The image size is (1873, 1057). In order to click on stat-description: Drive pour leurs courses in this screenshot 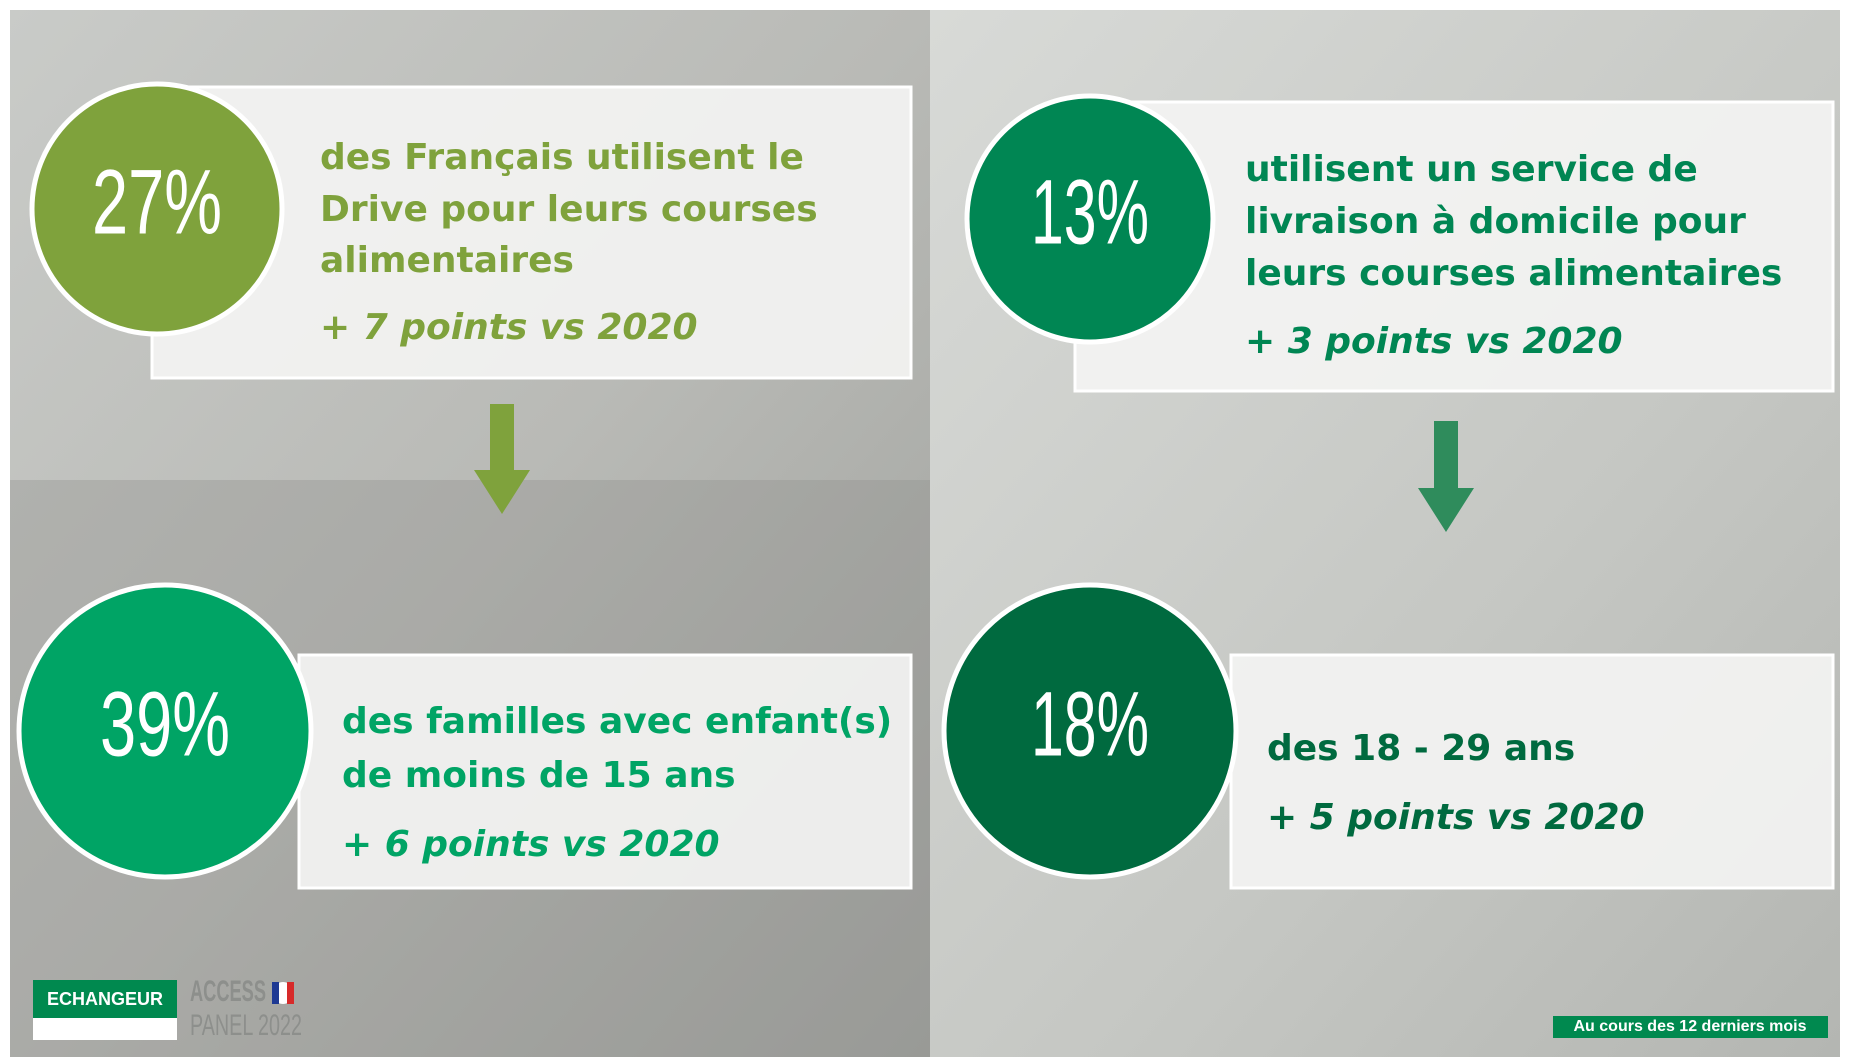, I will do `click(569, 209)`.